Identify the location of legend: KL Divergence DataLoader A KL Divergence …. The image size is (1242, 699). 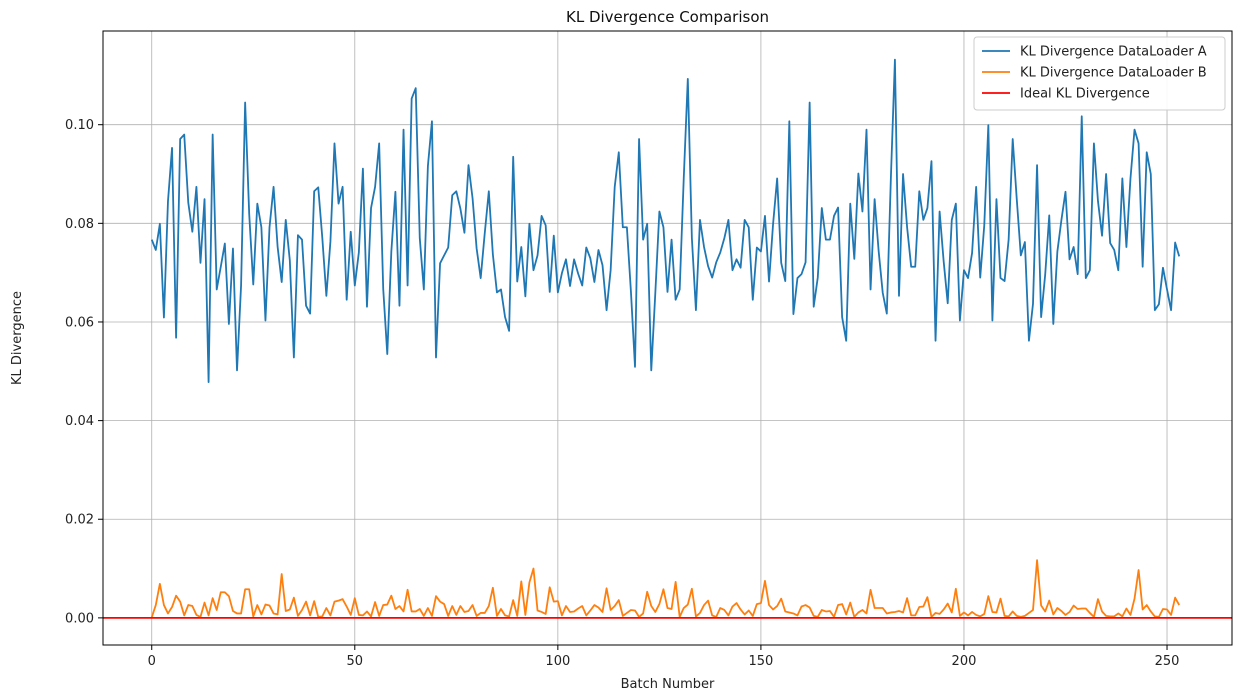
(1099, 73).